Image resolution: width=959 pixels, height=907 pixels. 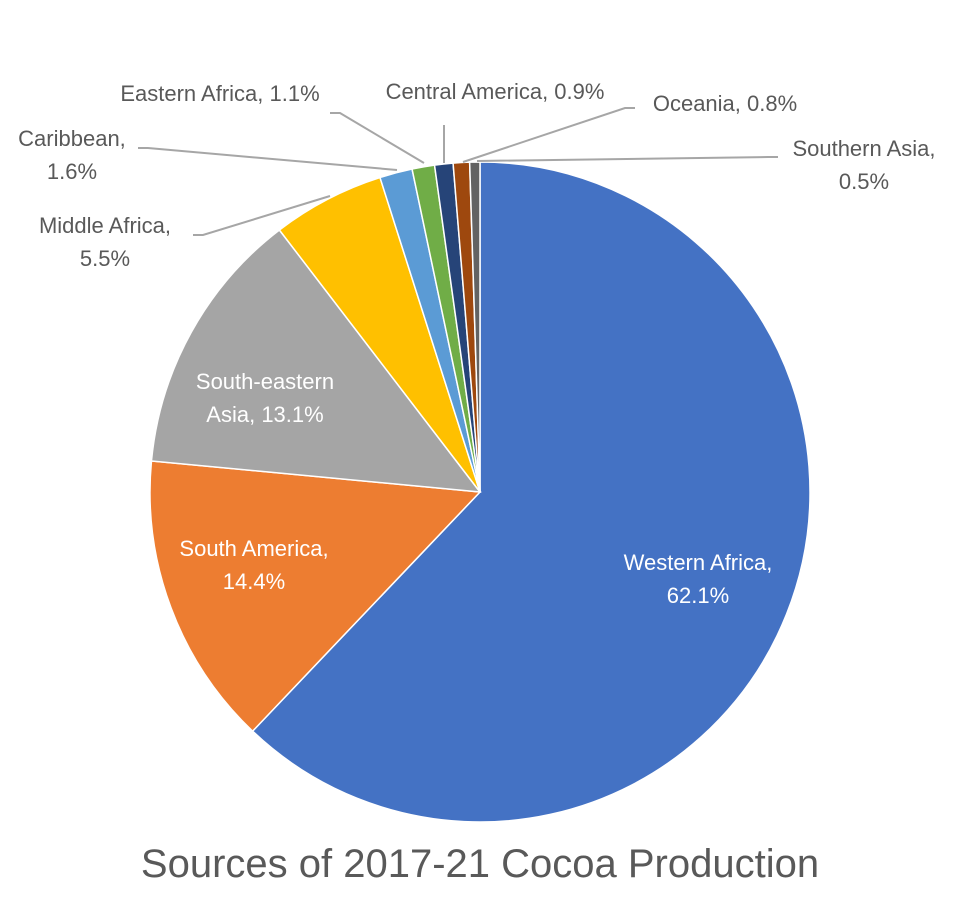 I want to click on chart-title: Sources of 2017-21 Cocoa Production, so click(x=480, y=864).